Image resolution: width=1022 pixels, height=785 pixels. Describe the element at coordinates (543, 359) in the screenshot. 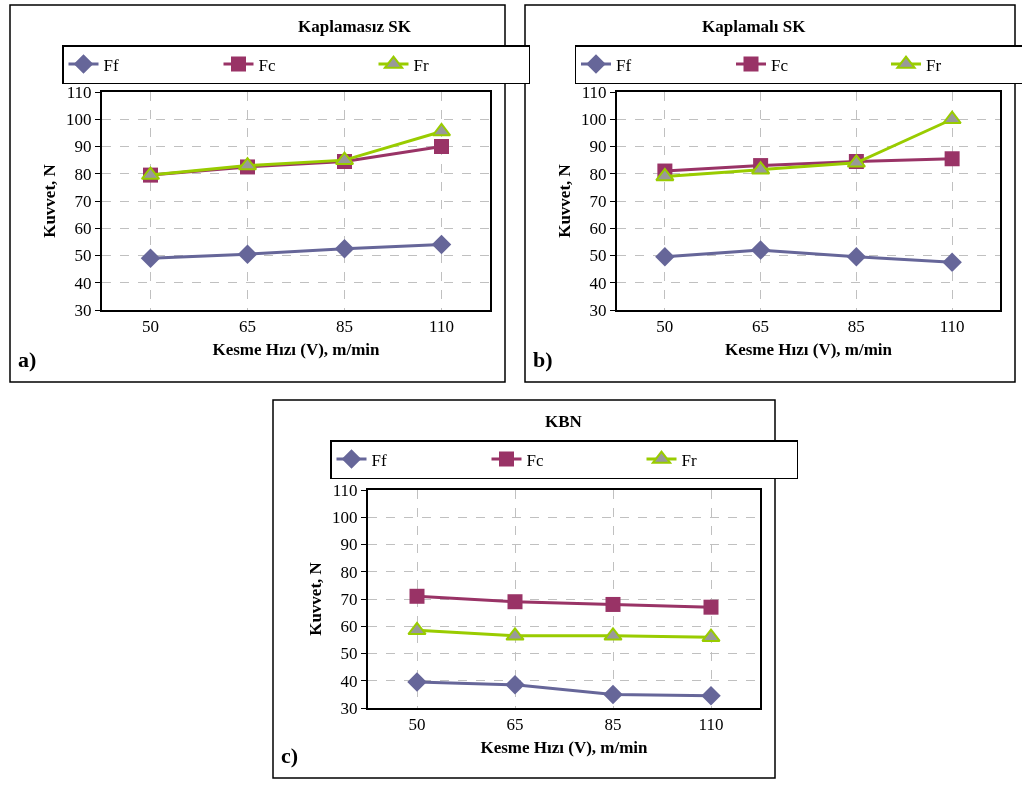

I see `text: b)` at that location.